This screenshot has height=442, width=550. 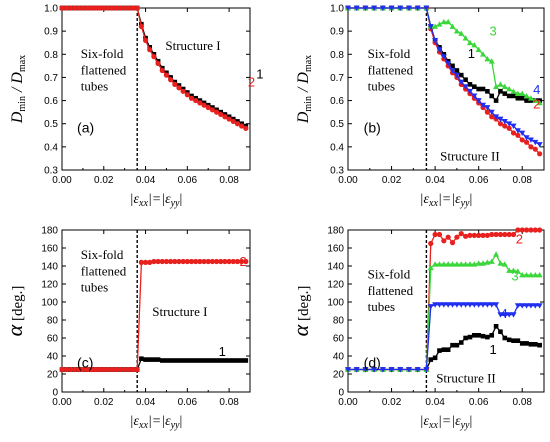 I want to click on y-axis-title: Dmin / Dmax, so click(x=304, y=89).